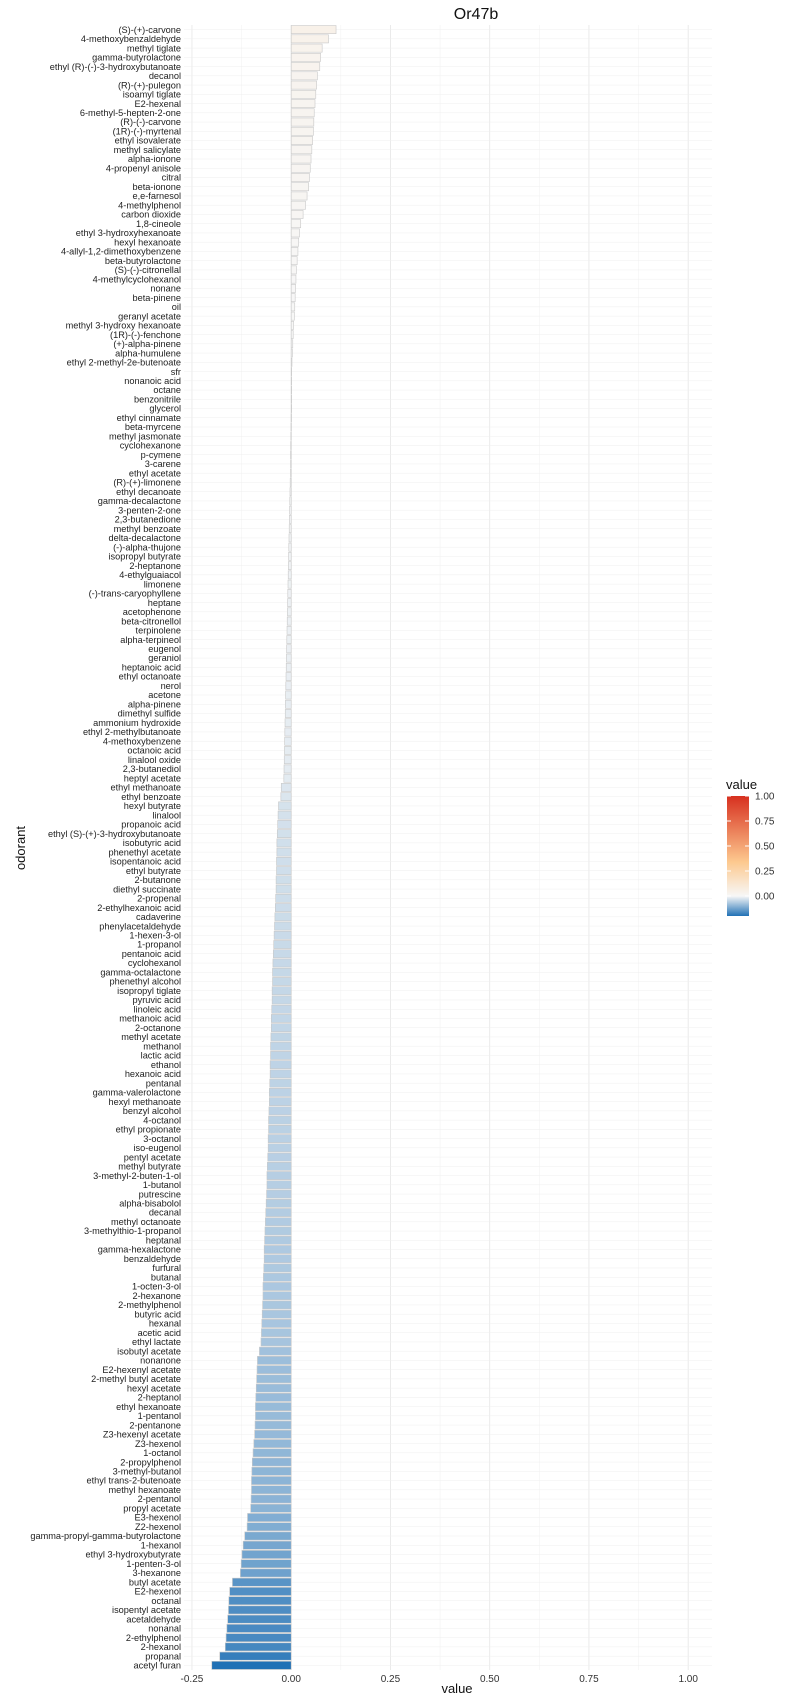  I want to click on legend-tick-label: 0.25, so click(765, 872).